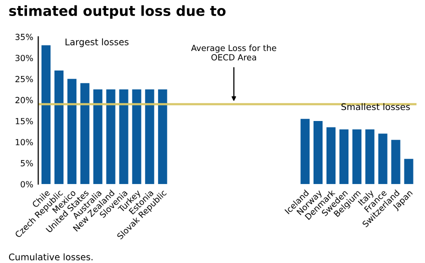 The height and width of the screenshot is (263, 425). I want to click on y-tick-label: 30%, so click(24, 58).